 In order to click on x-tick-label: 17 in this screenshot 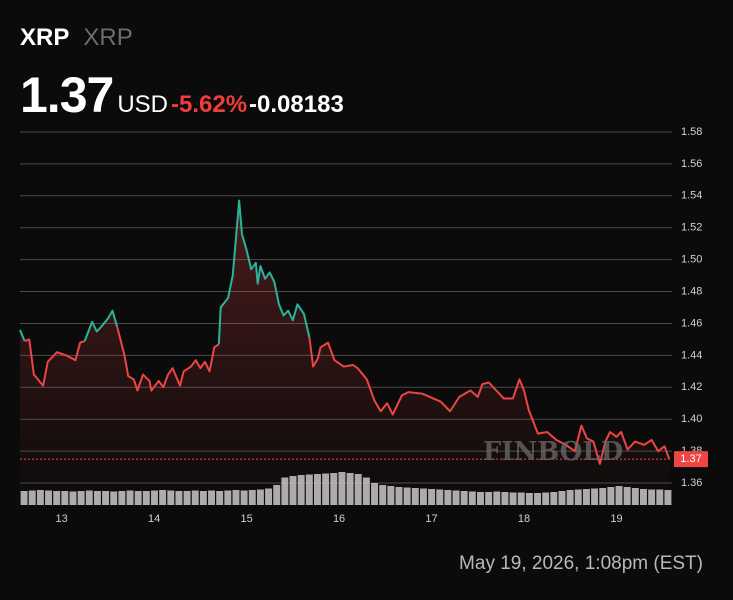, I will do `click(431, 519)`.